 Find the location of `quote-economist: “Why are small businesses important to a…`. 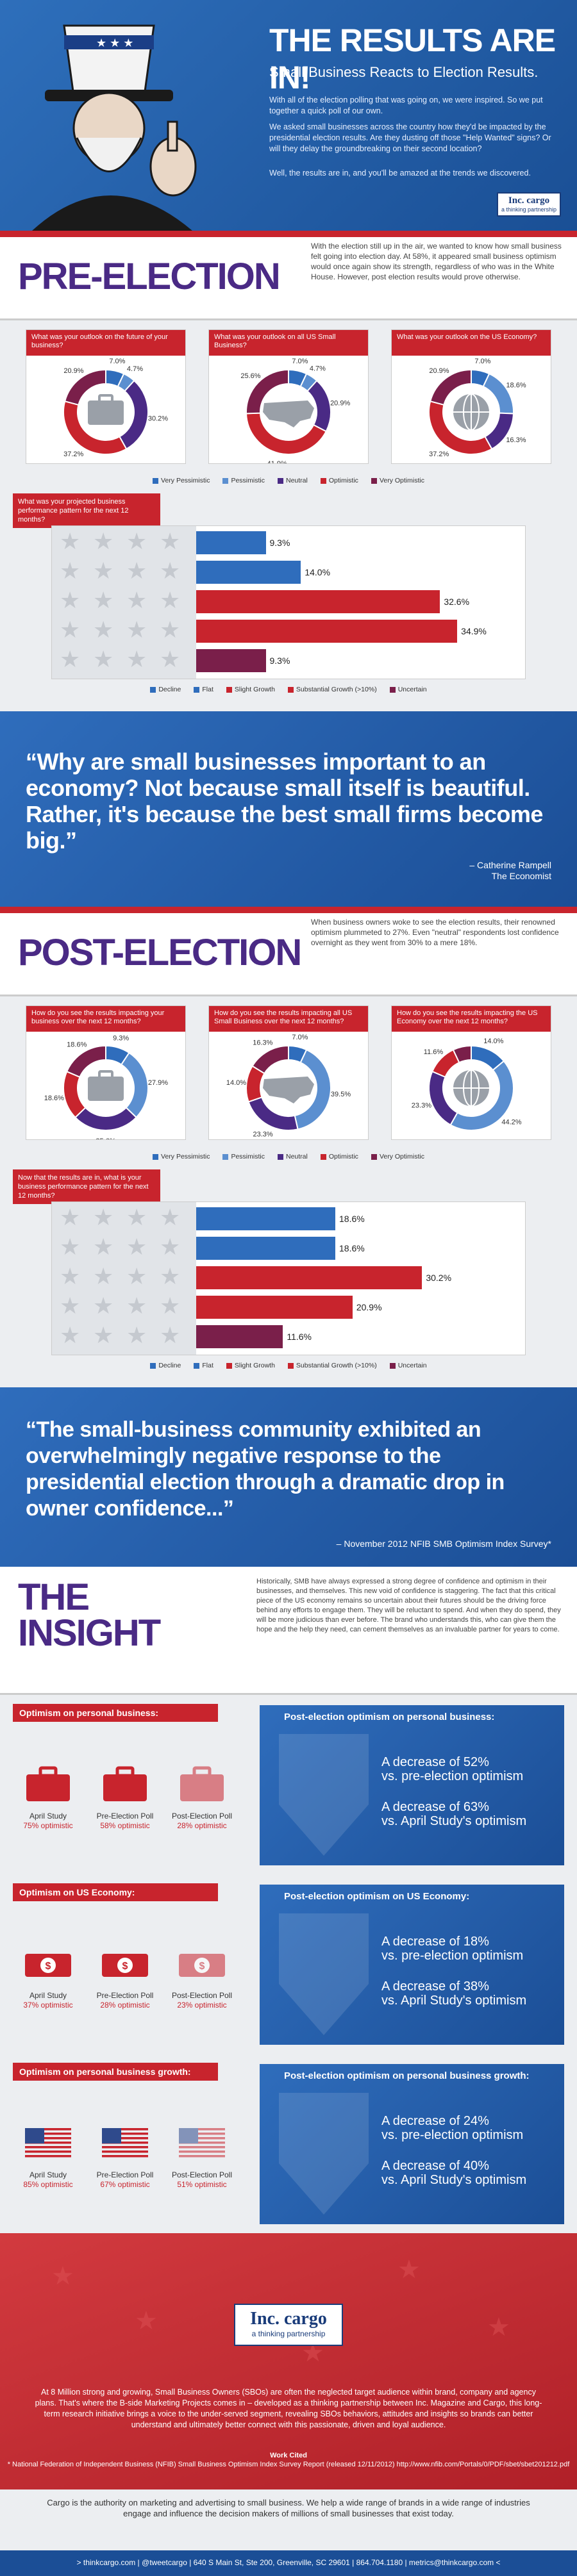

quote-economist: “Why are small businesses important to a… is located at coordinates (288, 809).